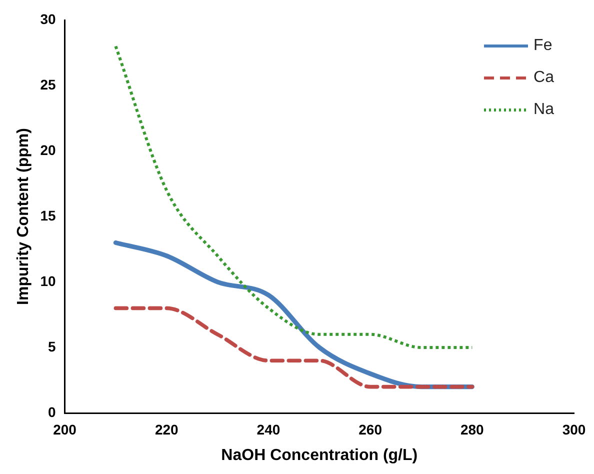  I want to click on x-axis-title: NaOH Concentration (g/L), so click(319, 455).